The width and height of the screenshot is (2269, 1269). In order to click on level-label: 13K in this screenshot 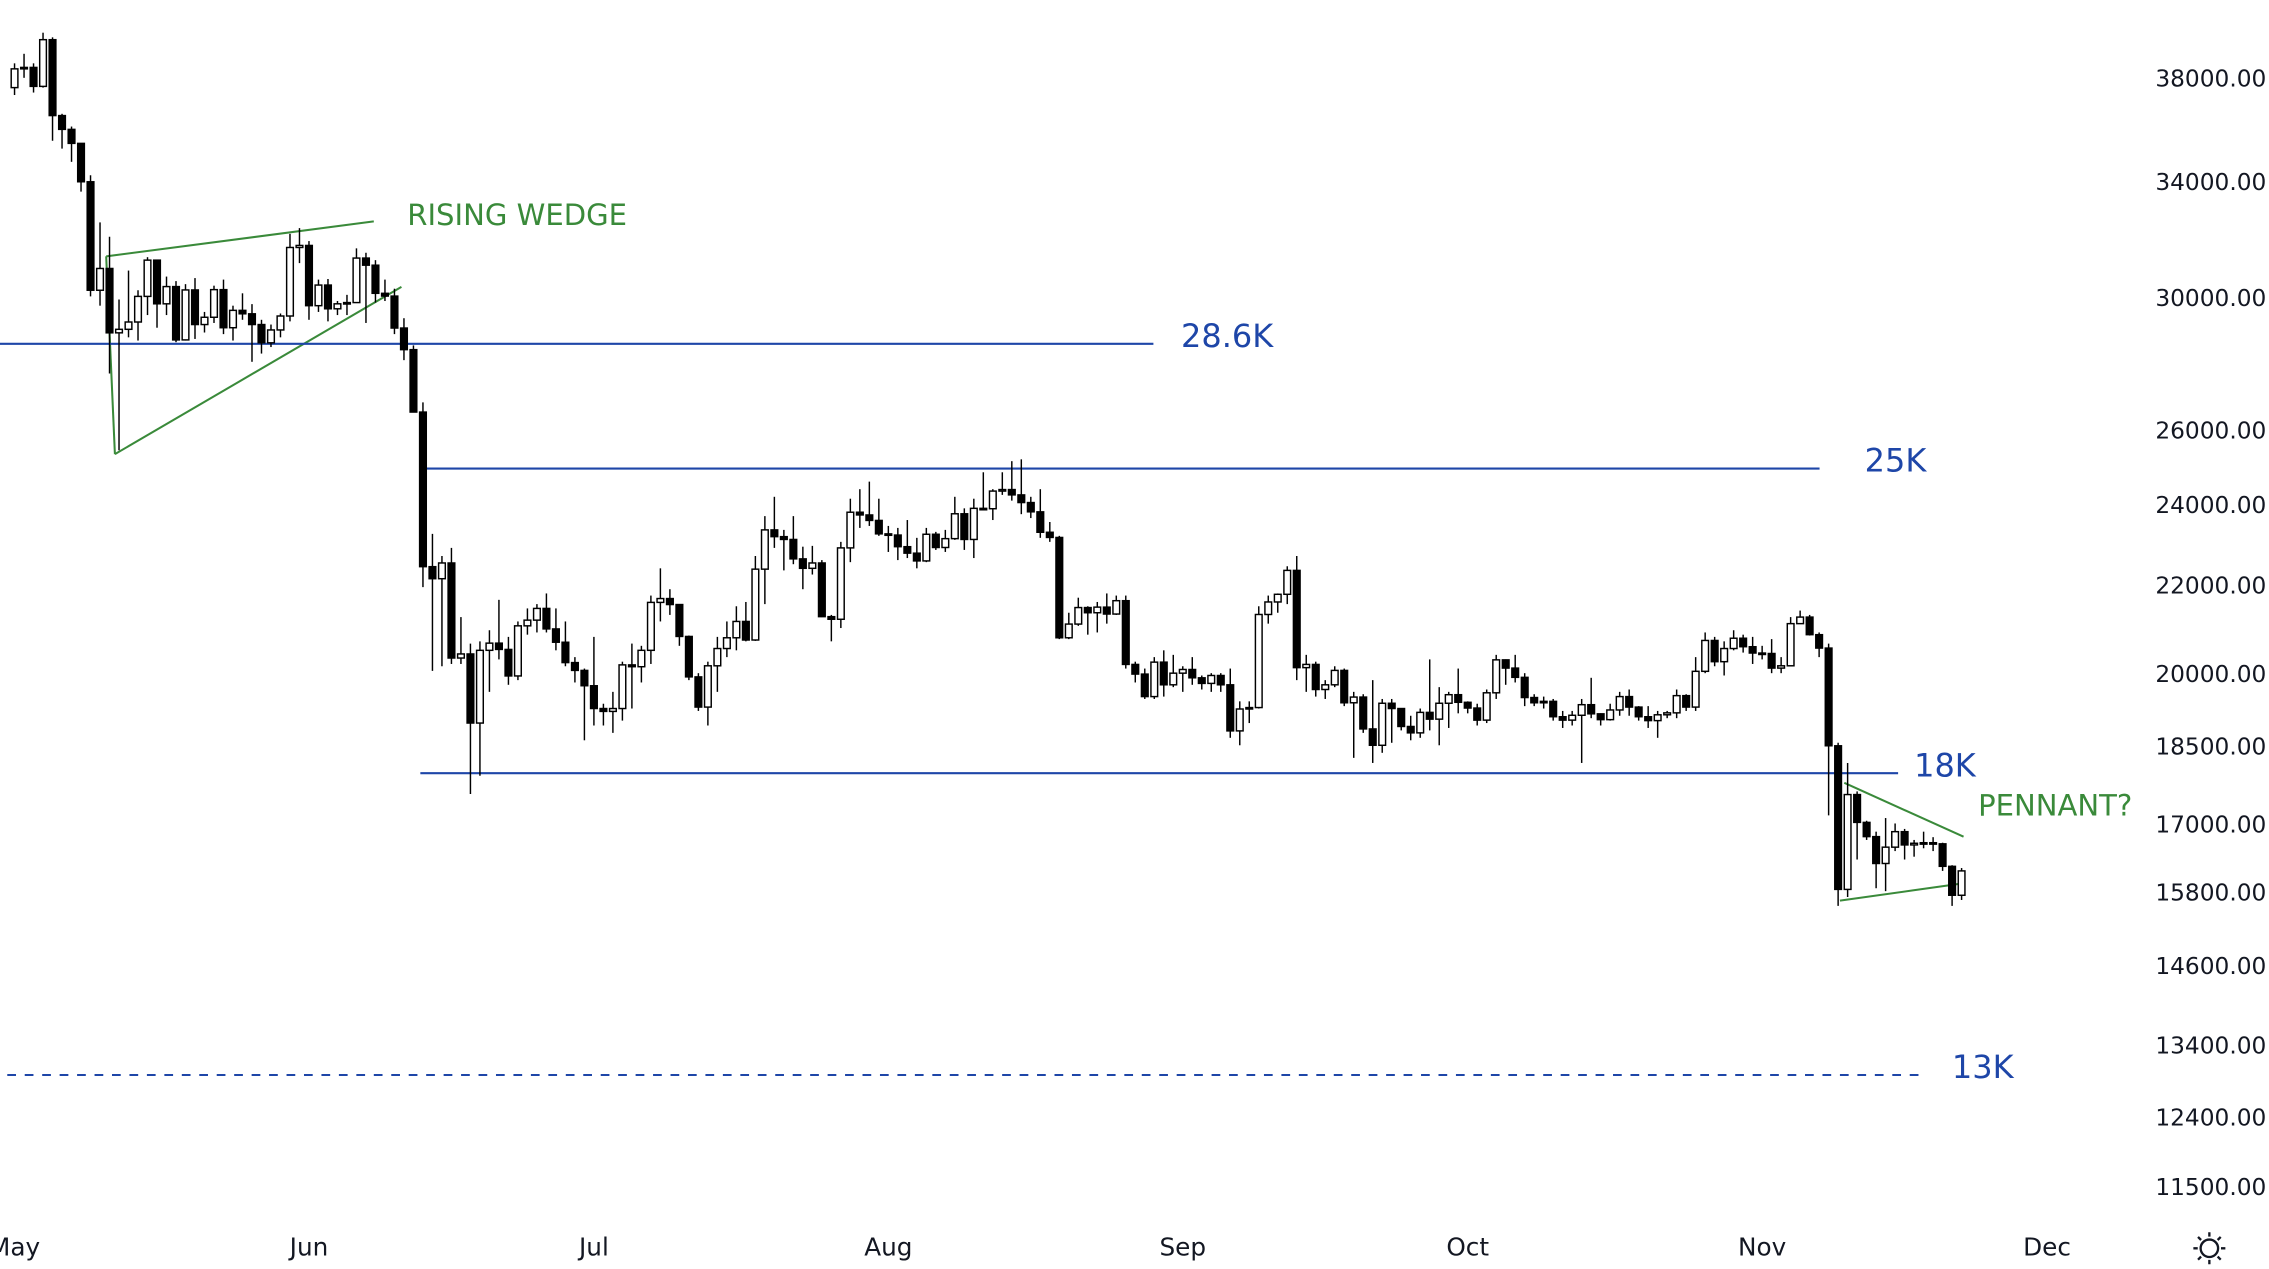, I will do `click(1983, 1067)`.